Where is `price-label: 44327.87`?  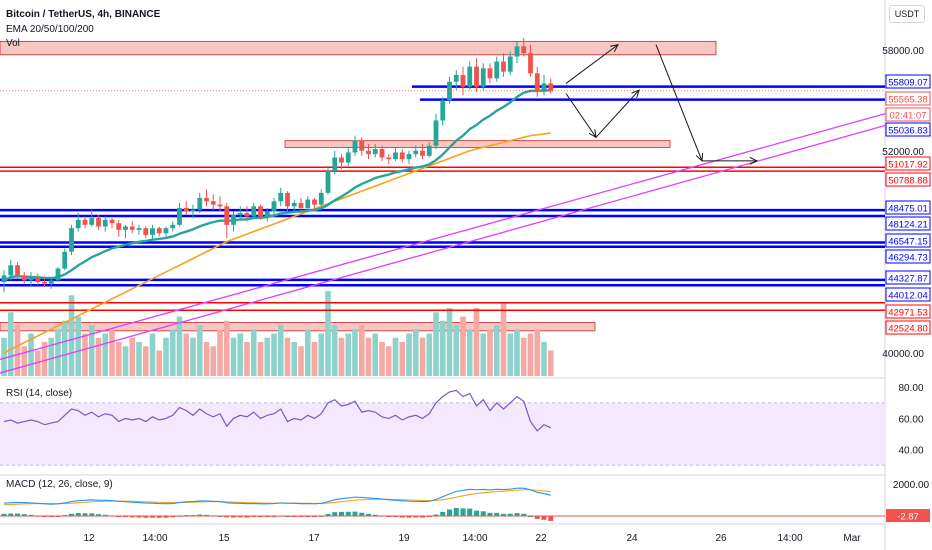 price-label: 44327.87 is located at coordinates (908, 279).